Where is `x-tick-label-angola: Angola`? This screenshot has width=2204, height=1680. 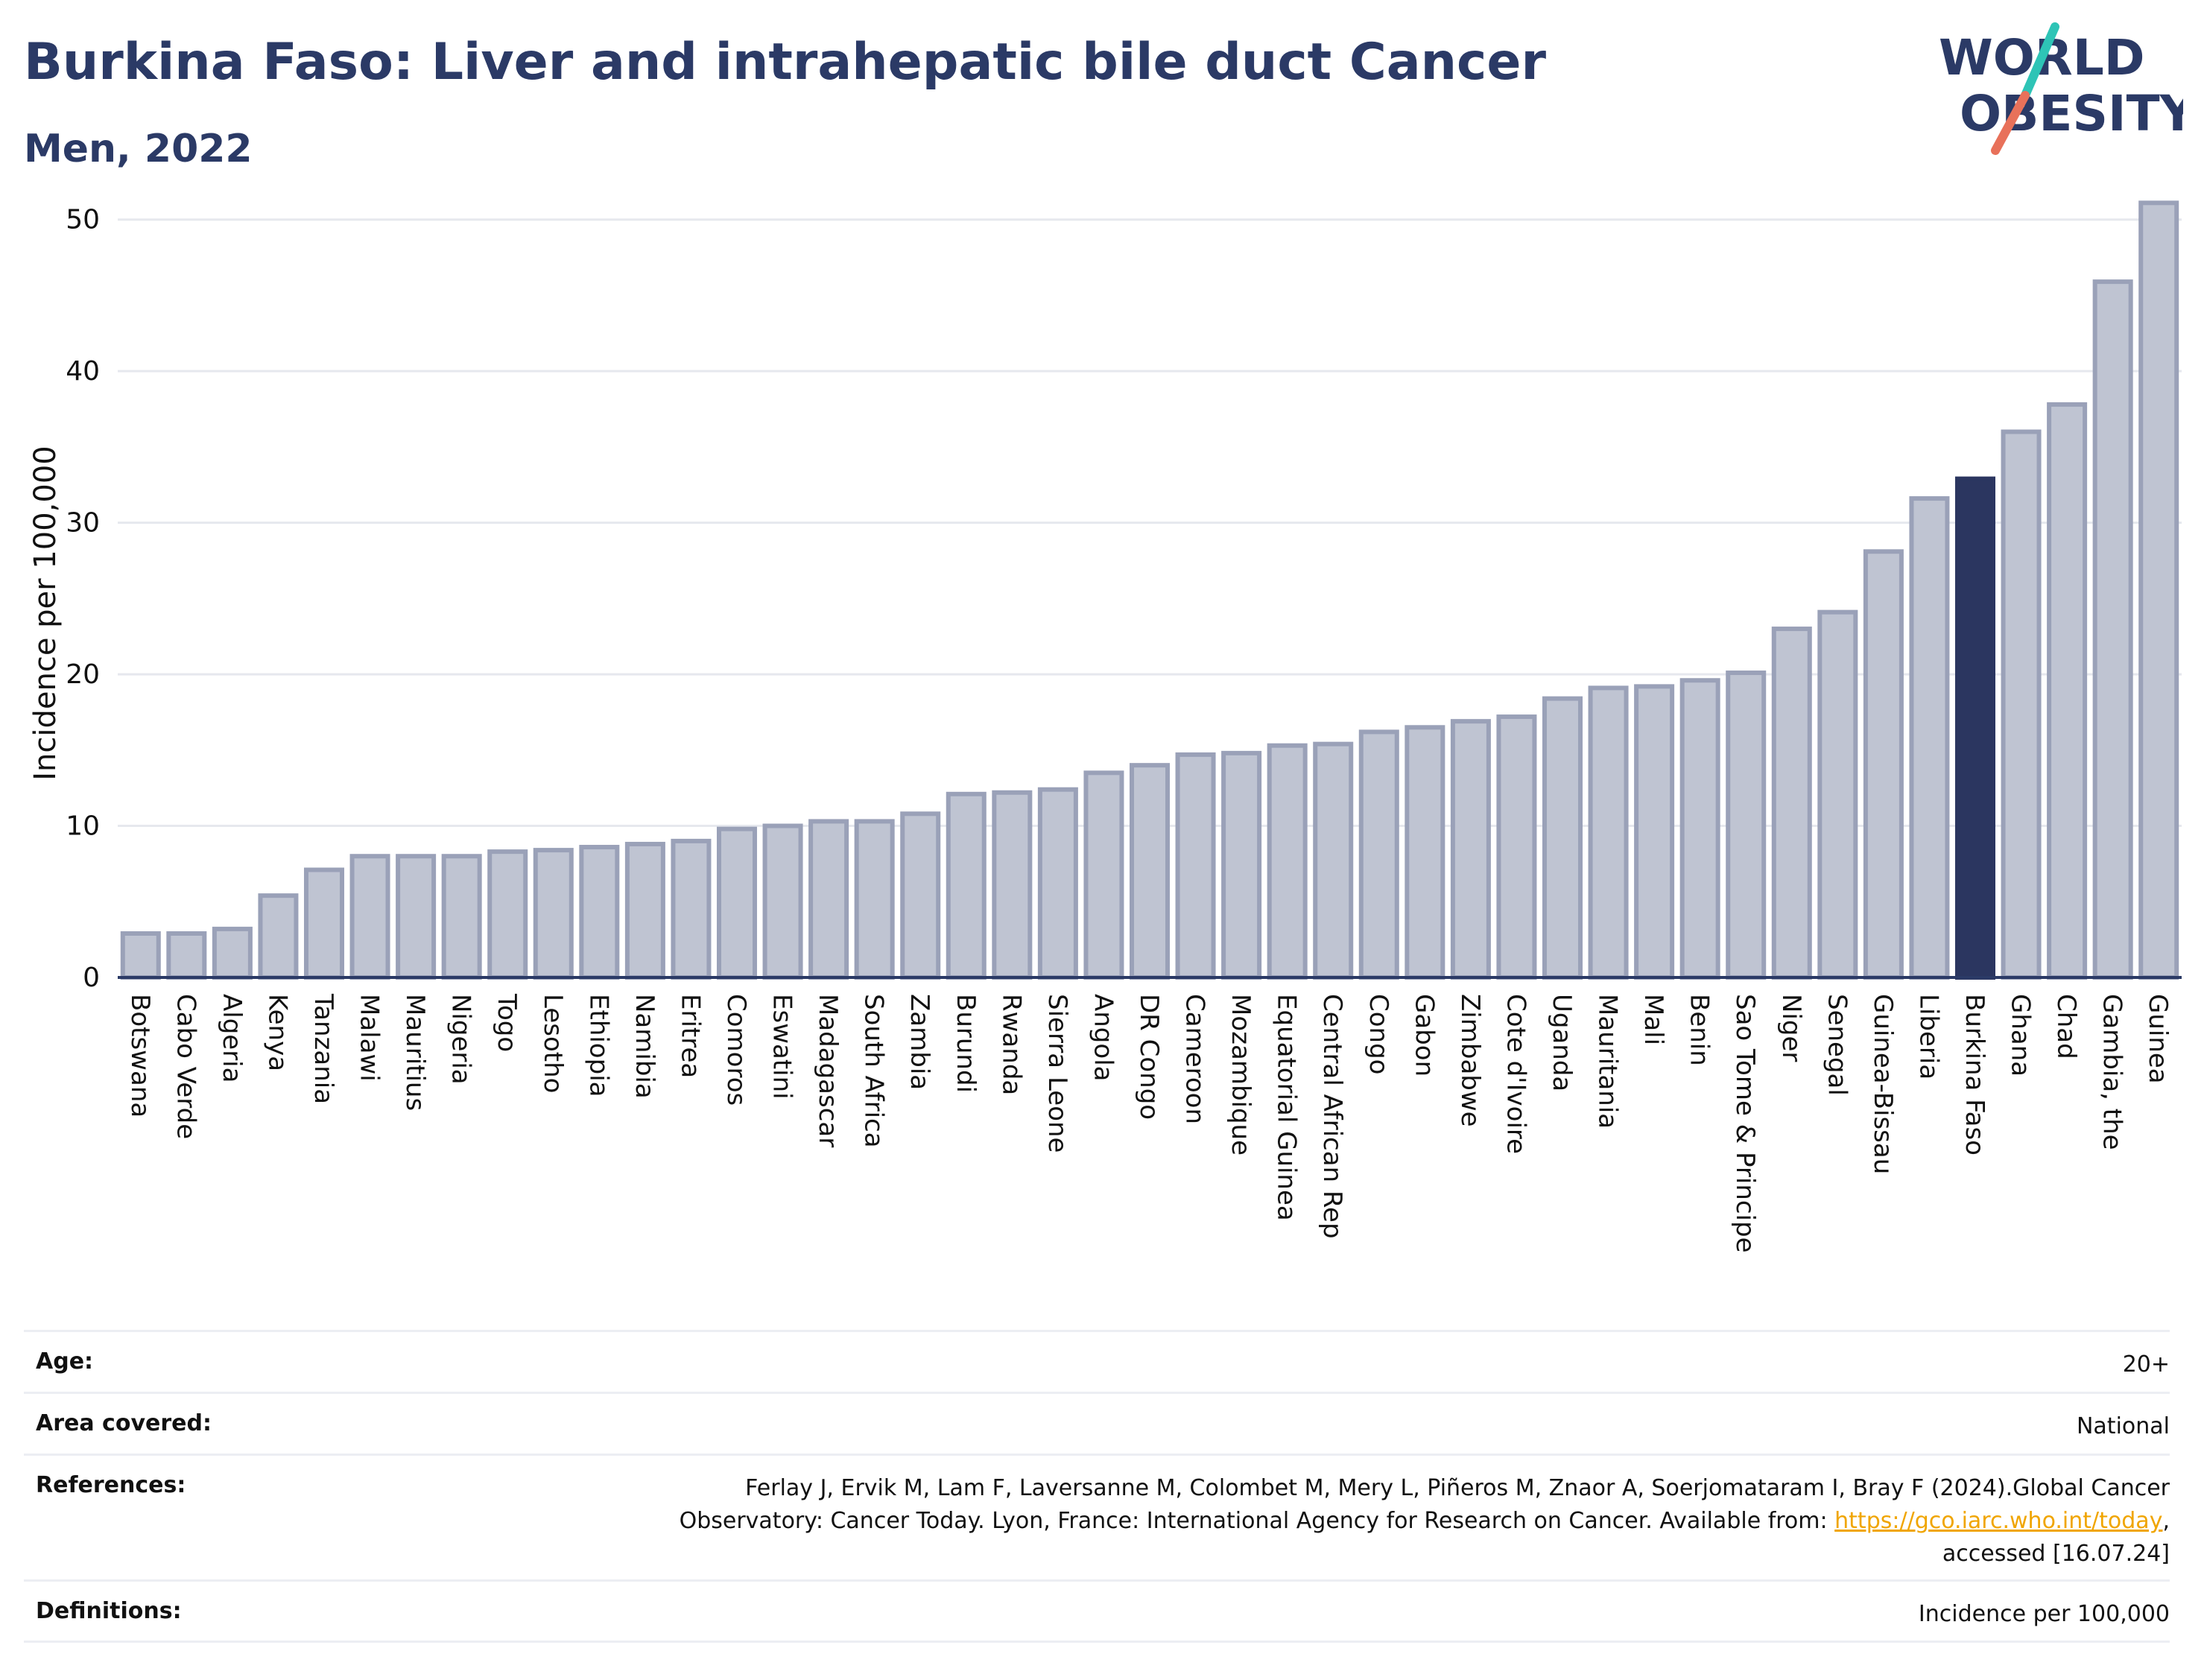
x-tick-label-angola: Angola is located at coordinates (1103, 1037).